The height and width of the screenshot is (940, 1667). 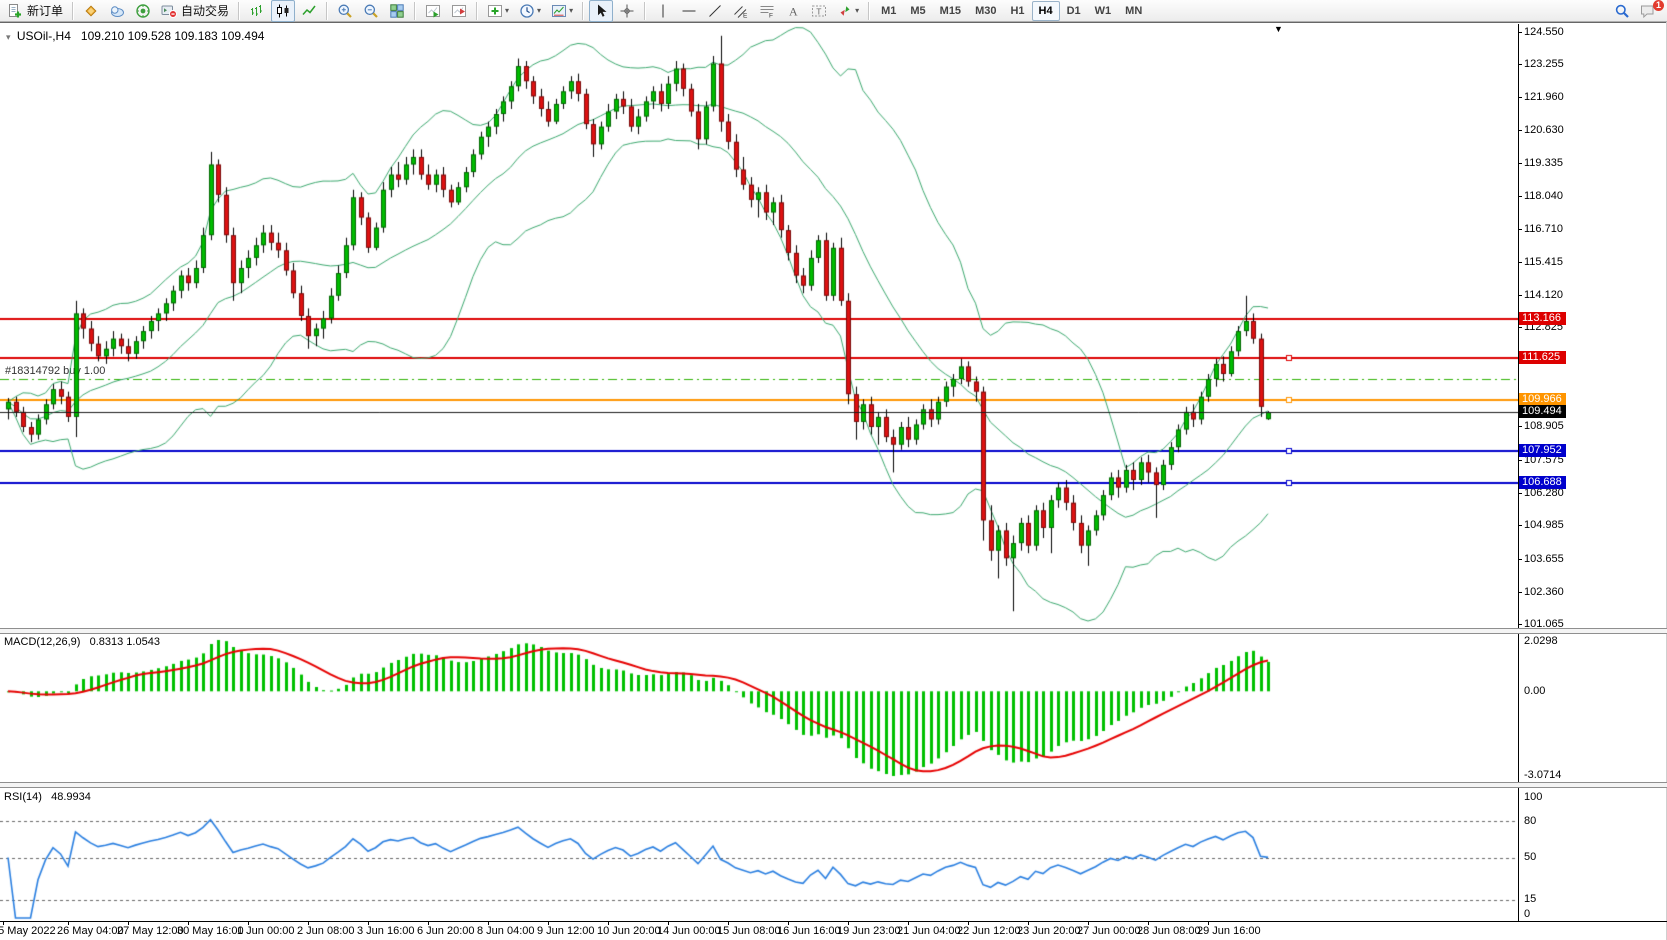 What do you see at coordinates (1134, 10) in the screenshot?
I see `timeframe-button-mn: MN` at bounding box center [1134, 10].